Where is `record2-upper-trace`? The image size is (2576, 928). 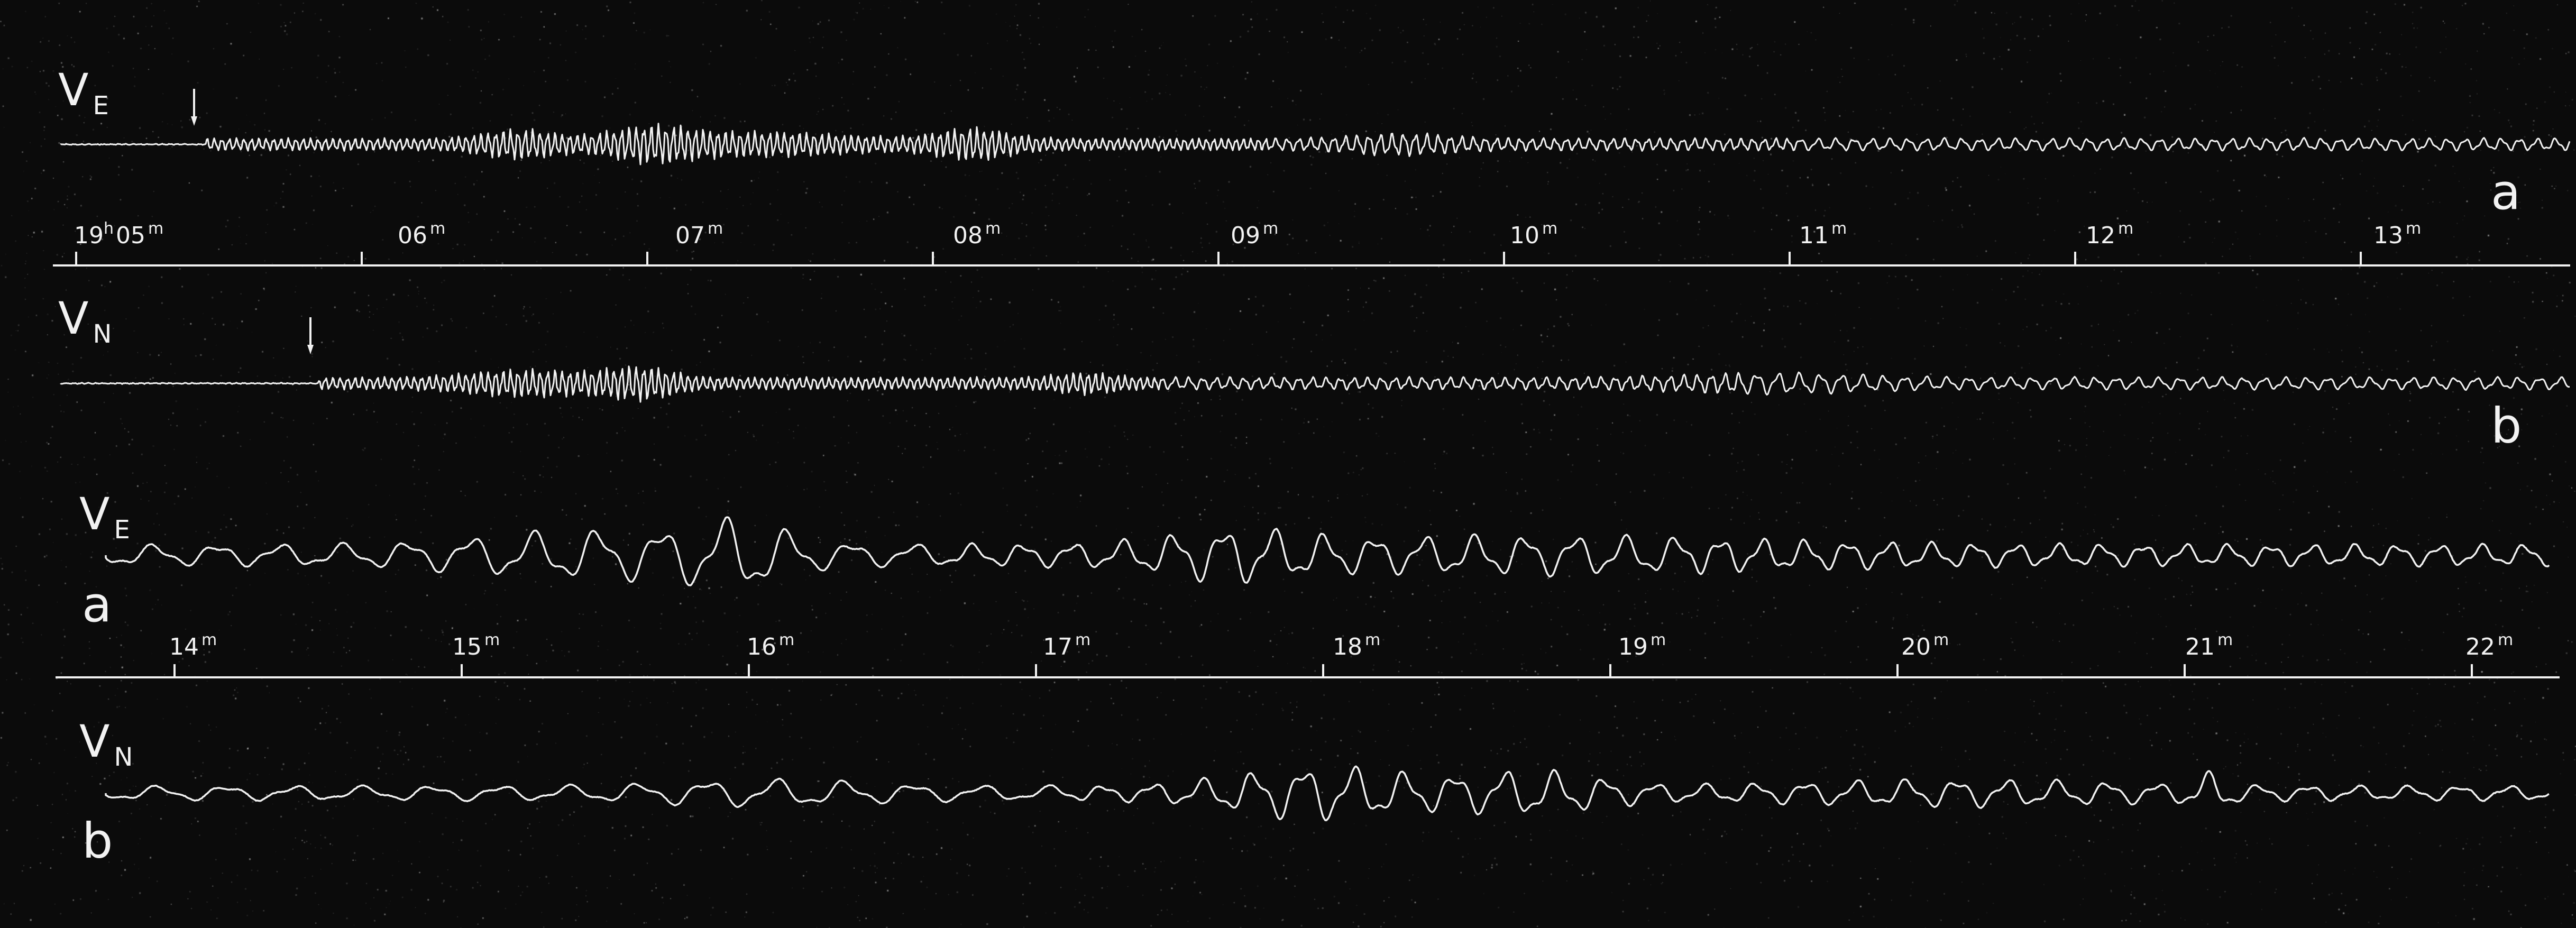
record2-upper-trace is located at coordinates (1327, 551).